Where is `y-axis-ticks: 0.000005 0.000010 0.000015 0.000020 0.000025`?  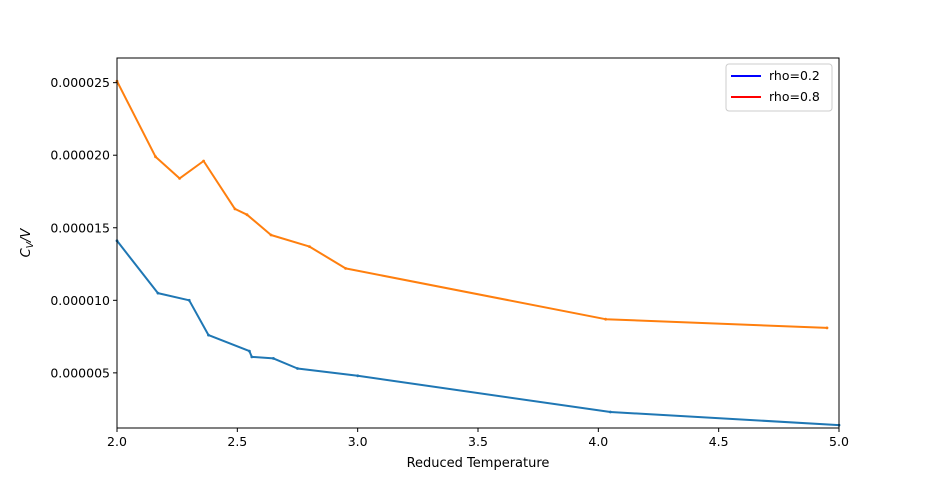
y-axis-ticks: 0.000005 0.000010 0.000015 0.000020 0.000025 is located at coordinates (83, 227).